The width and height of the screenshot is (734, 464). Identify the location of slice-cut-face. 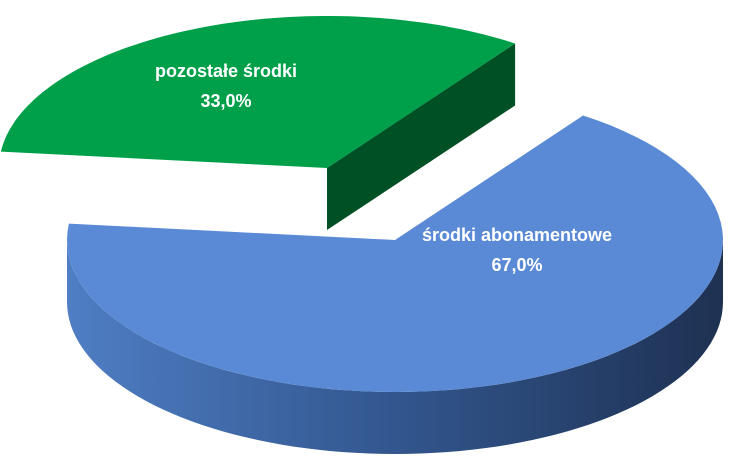
(421, 136).